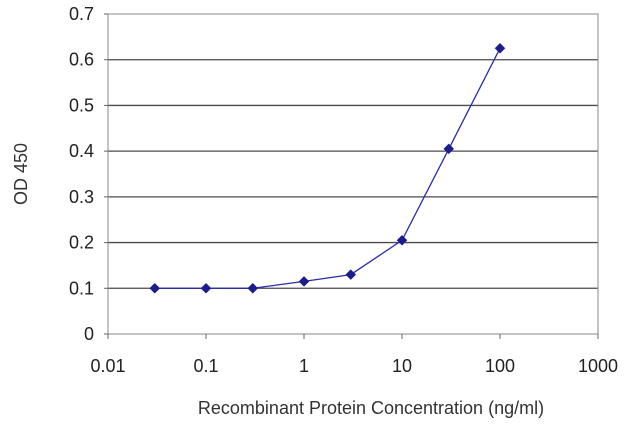  Describe the element at coordinates (107, 366) in the screenshot. I see `x-tick-label: 0.01` at that location.